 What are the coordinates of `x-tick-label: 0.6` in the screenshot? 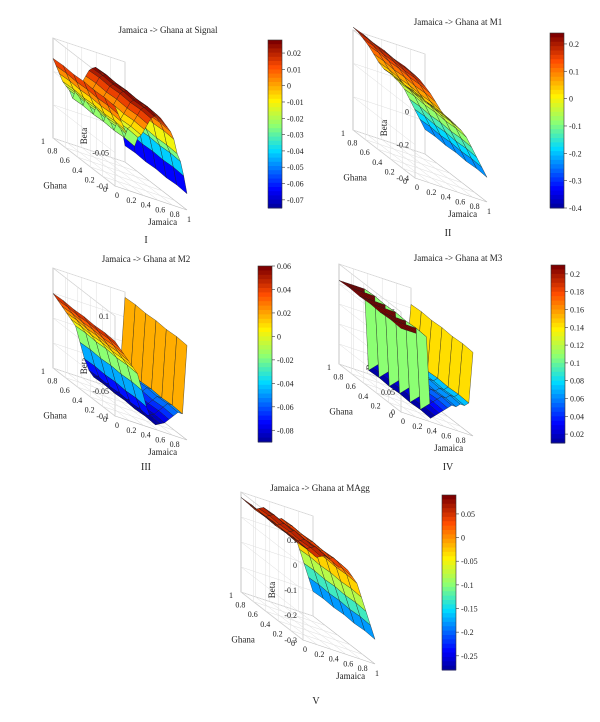 It's located at (446, 435).